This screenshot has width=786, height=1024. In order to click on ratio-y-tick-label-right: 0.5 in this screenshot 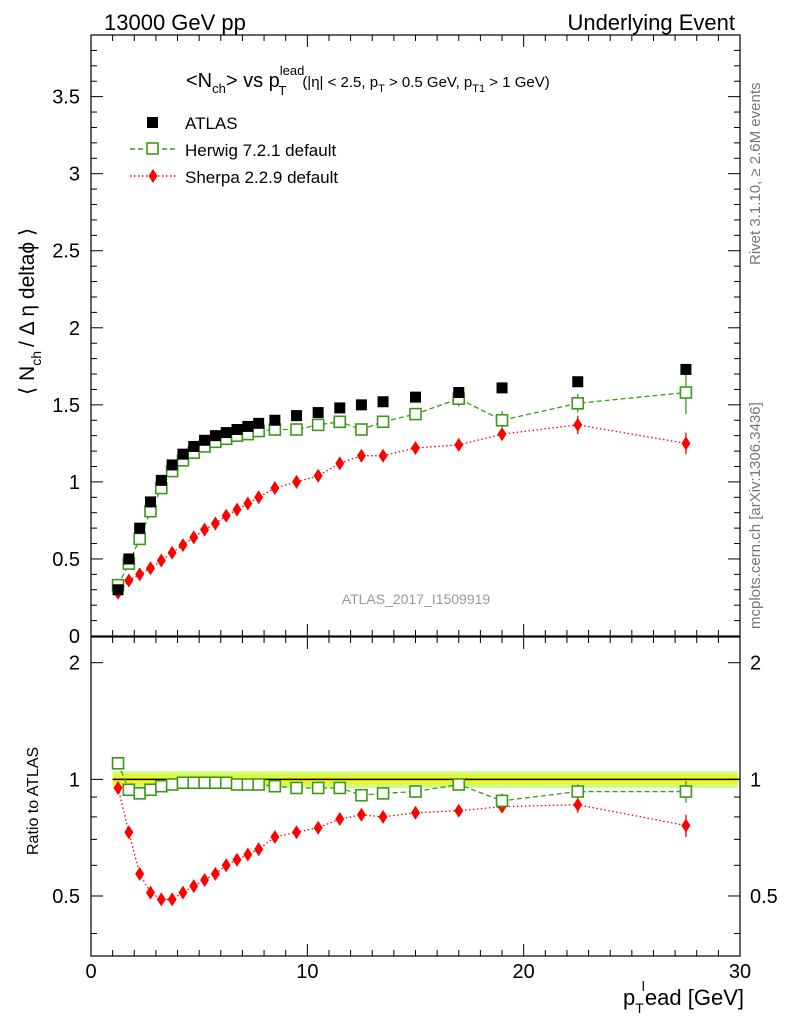, I will do `click(764, 897)`.